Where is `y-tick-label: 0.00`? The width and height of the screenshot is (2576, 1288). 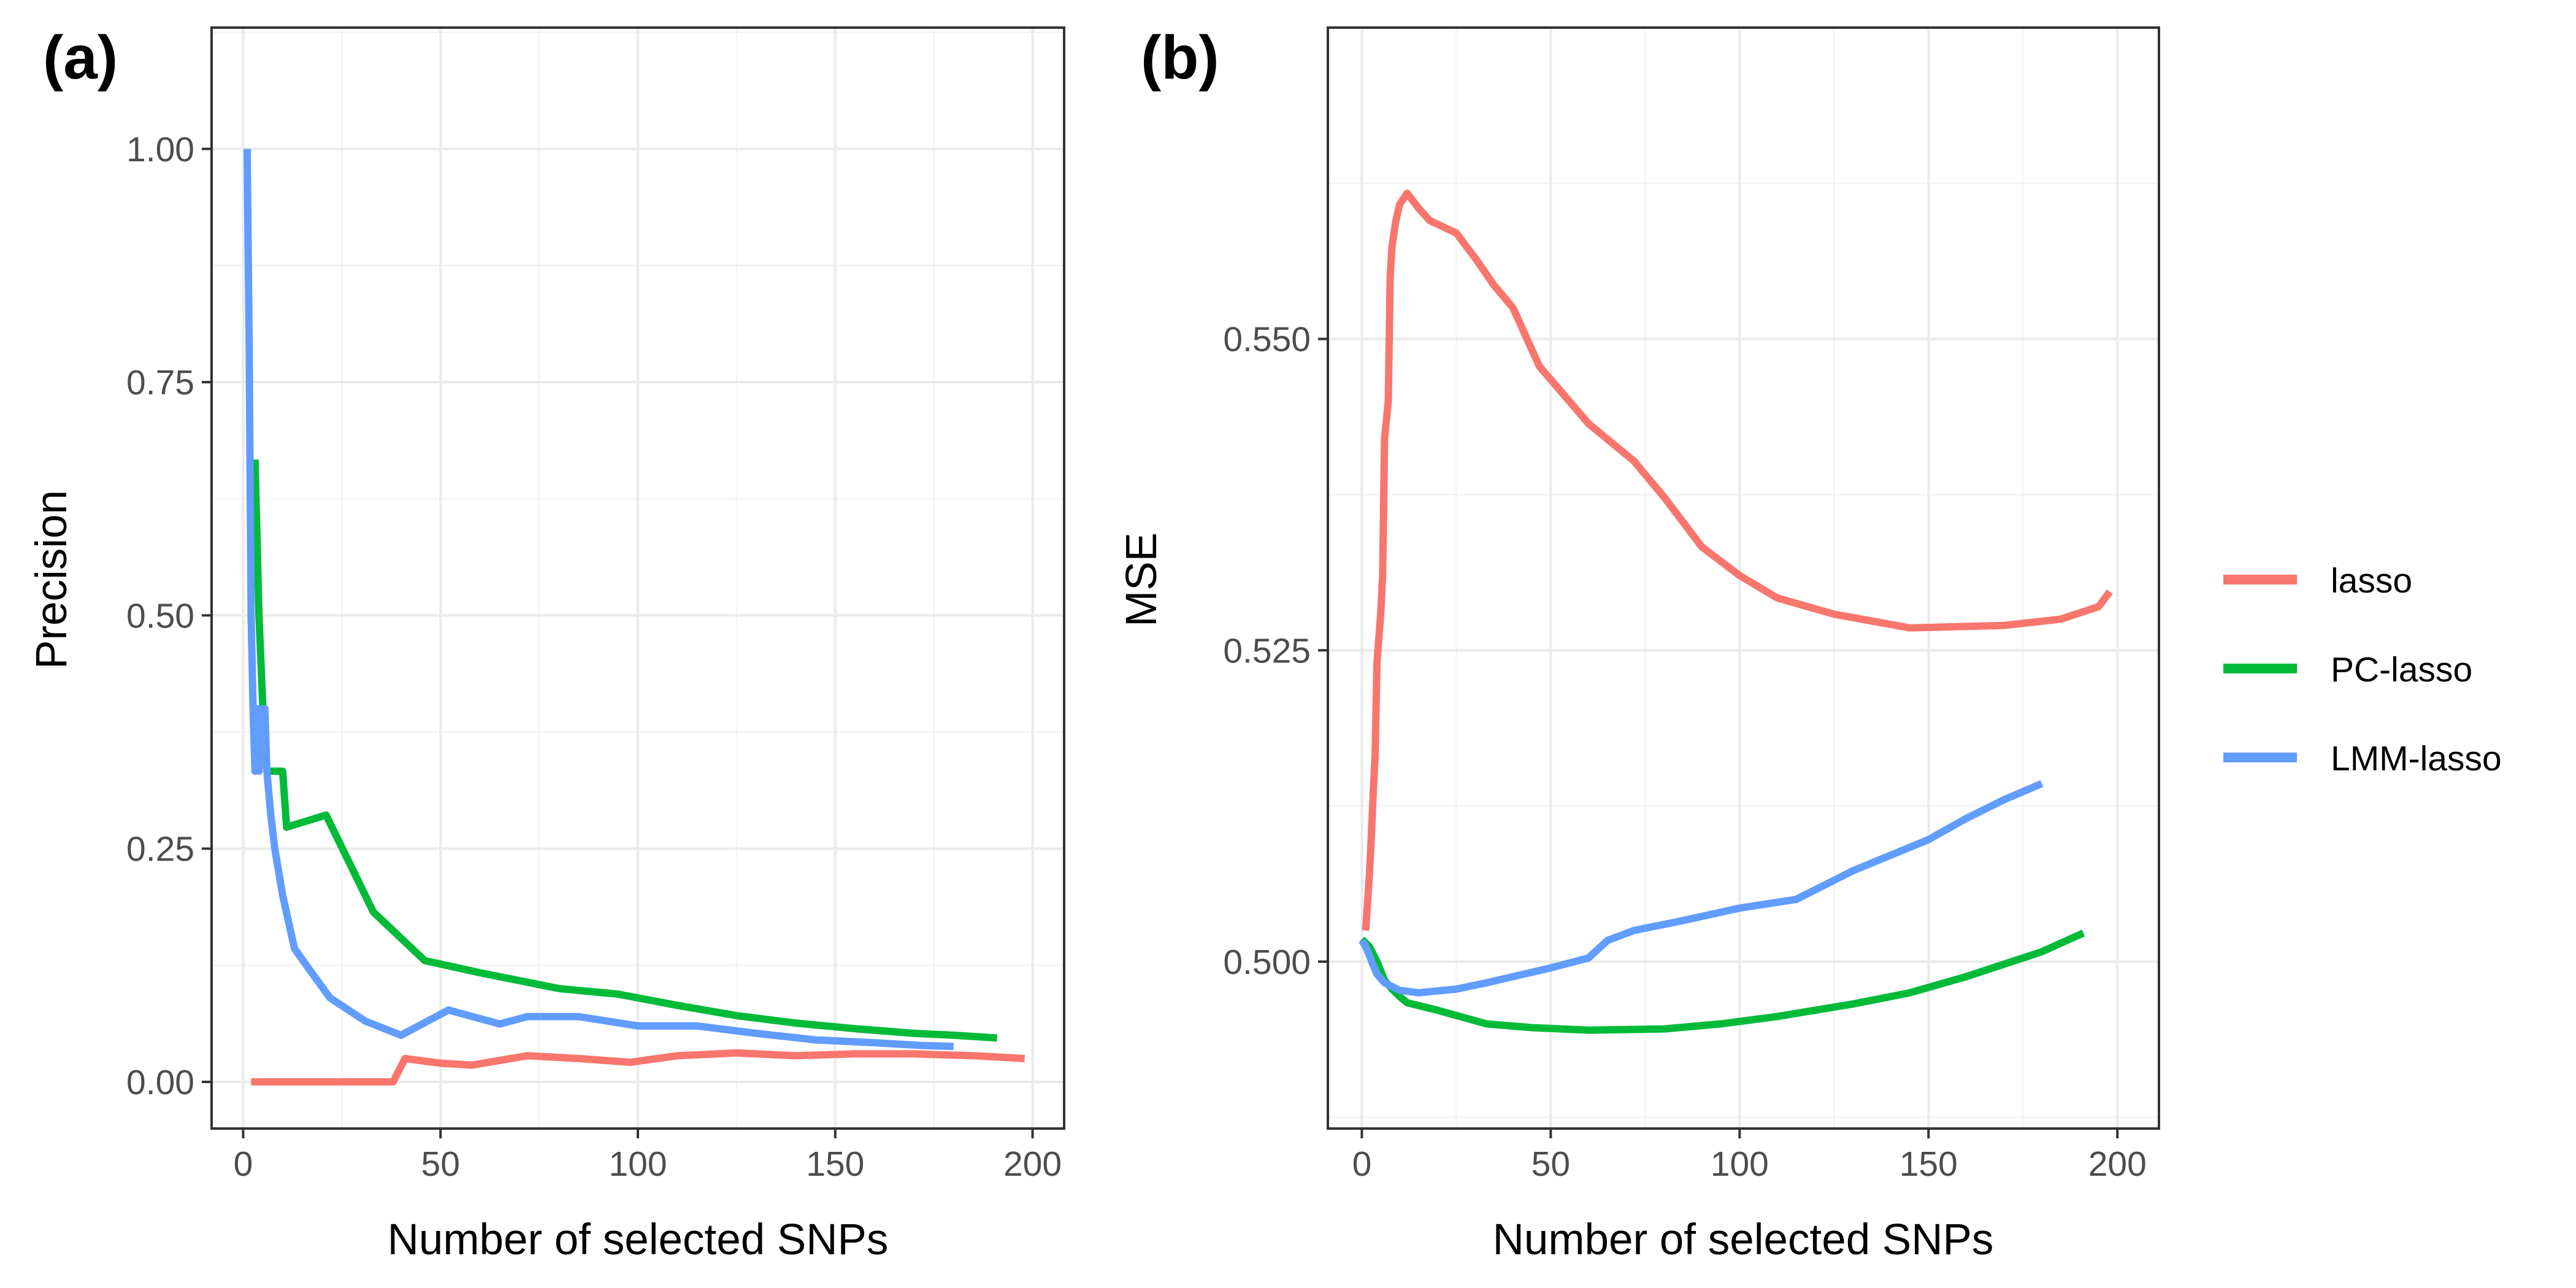
y-tick-label: 0.00 is located at coordinates (160, 1082).